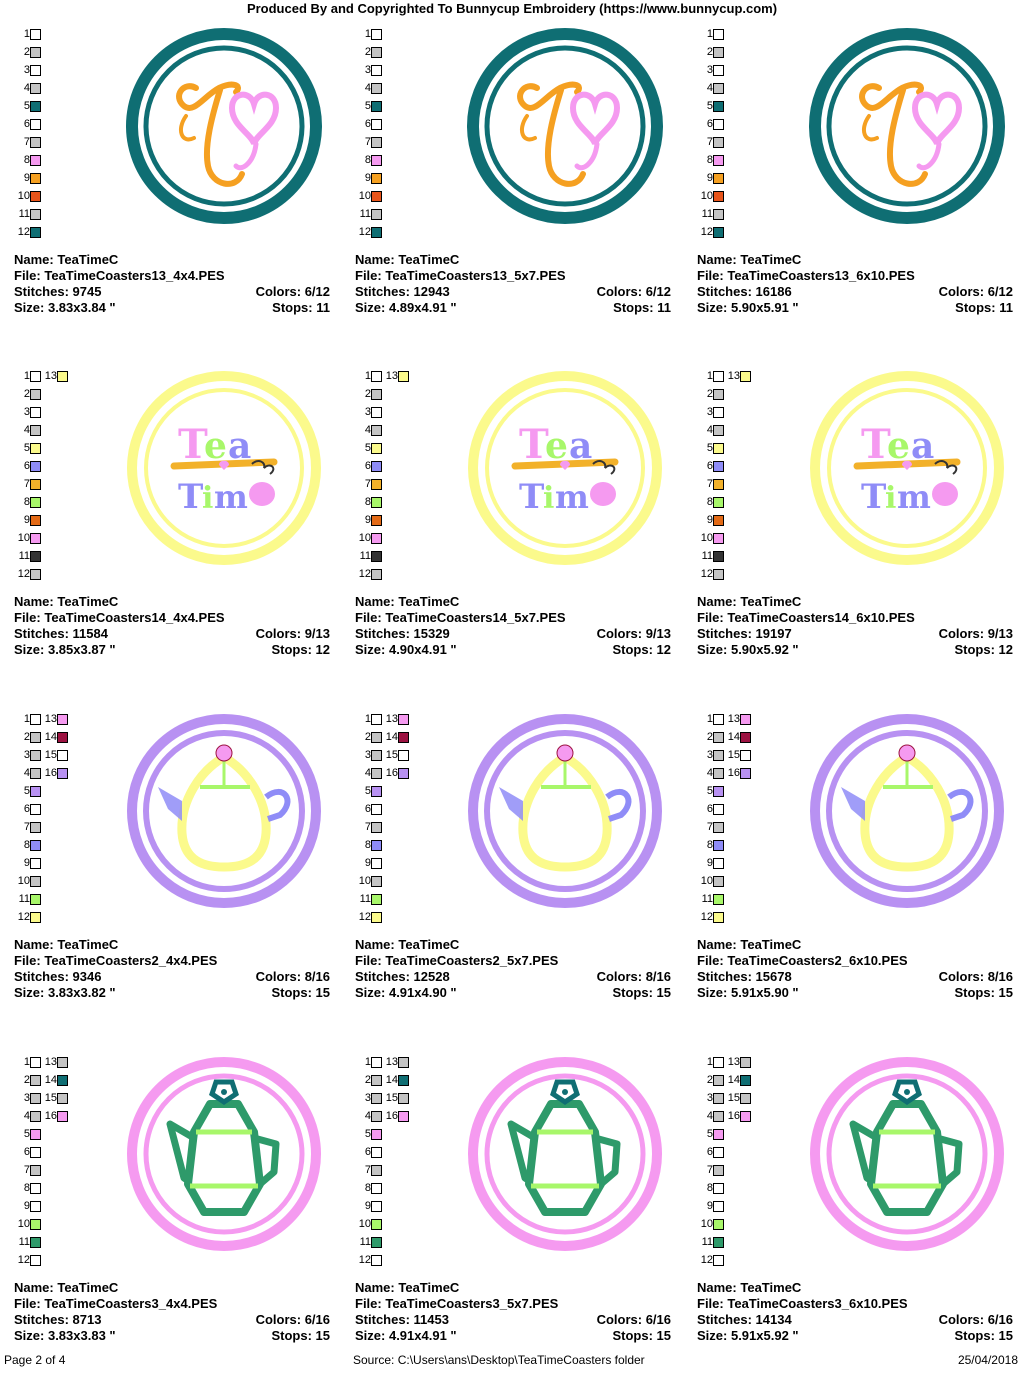 Image resolution: width=1024 pixels, height=1384 pixels. Describe the element at coordinates (365, 214) in the screenshot. I see `swatch-number: 11` at that location.